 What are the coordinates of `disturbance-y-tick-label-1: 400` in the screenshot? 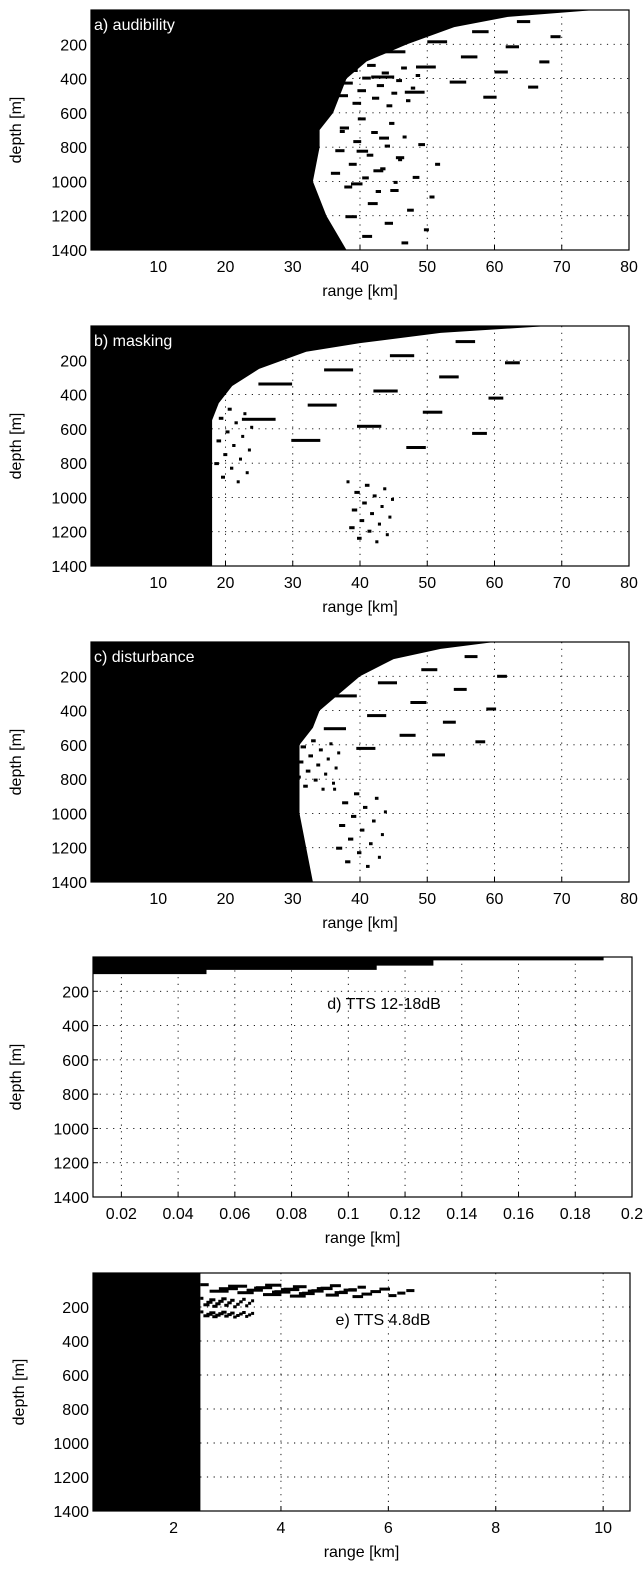 It's located at (73, 712).